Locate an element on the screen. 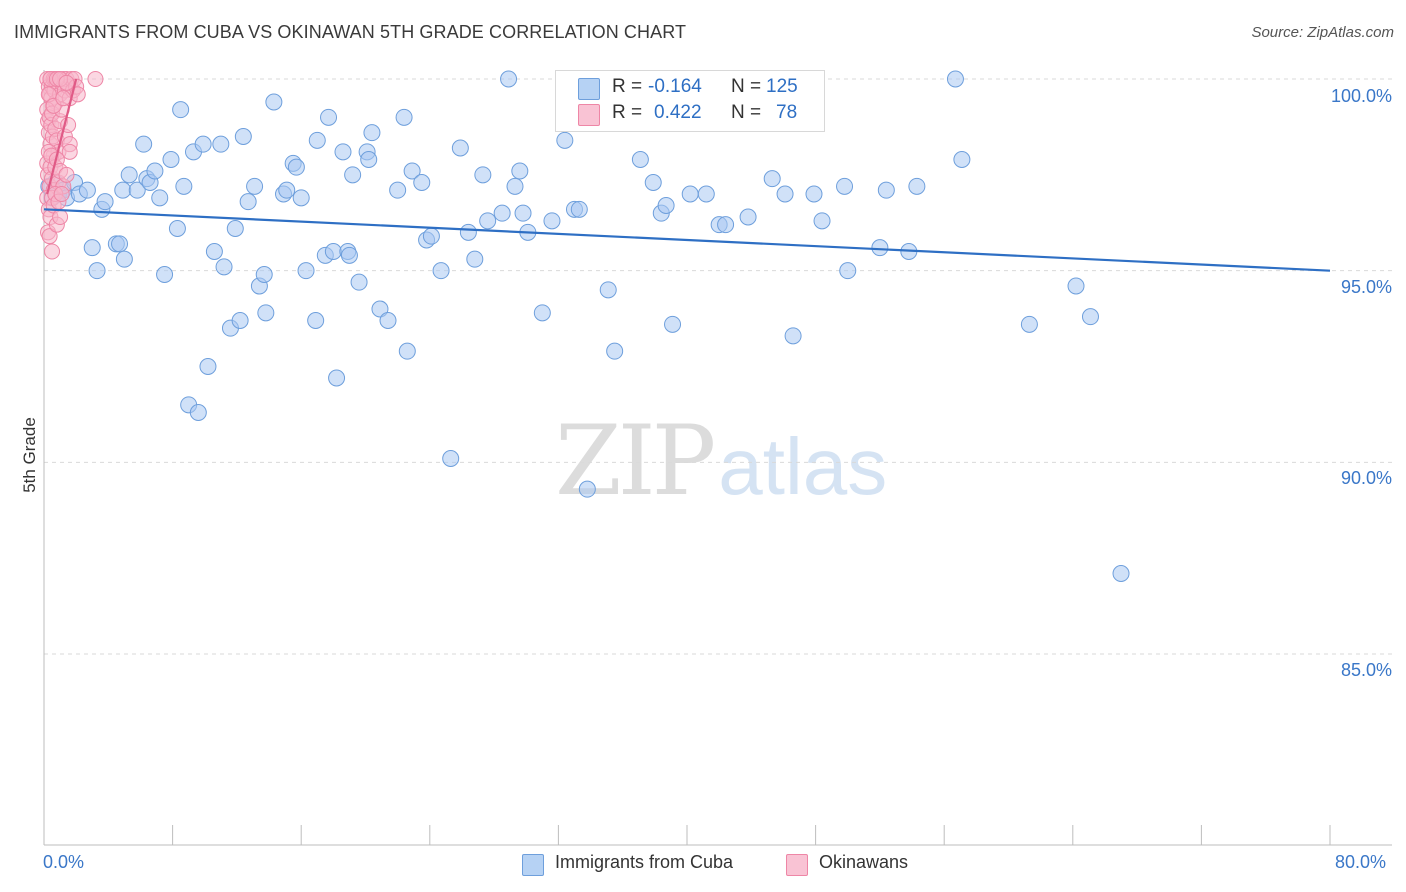  legend-swatch-okinawans is located at coordinates (797, 865).